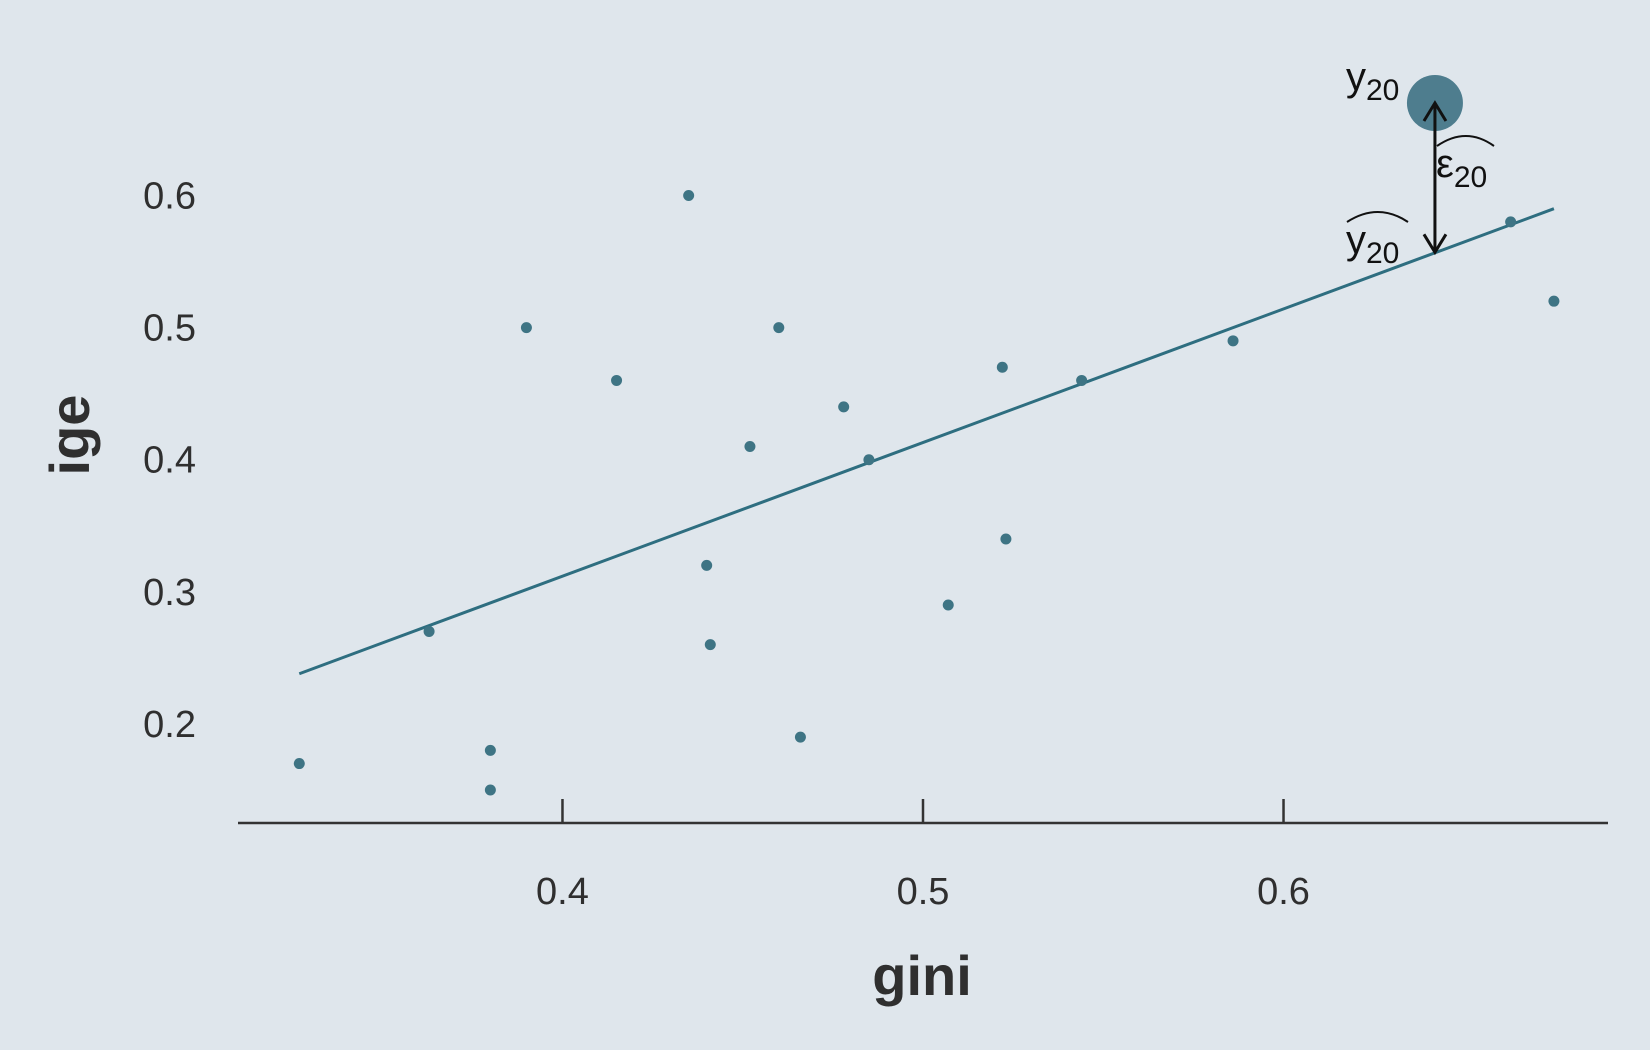 This screenshot has width=1650, height=1050. I want to click on x-tick-label: 0.4, so click(562, 892).